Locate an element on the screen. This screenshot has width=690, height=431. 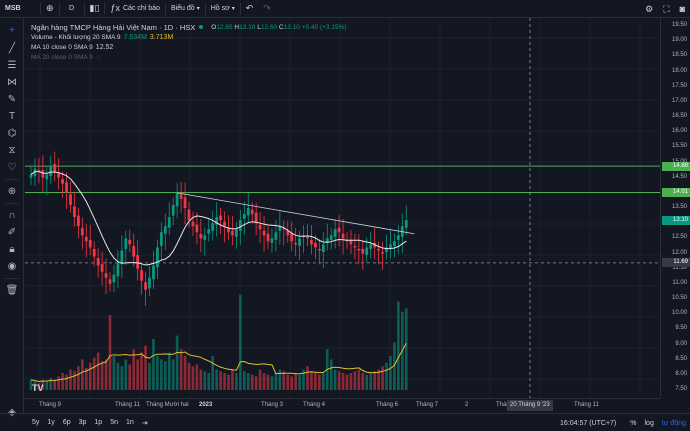
lock-icon: 🔒︎ is located at coordinates (12, 249).